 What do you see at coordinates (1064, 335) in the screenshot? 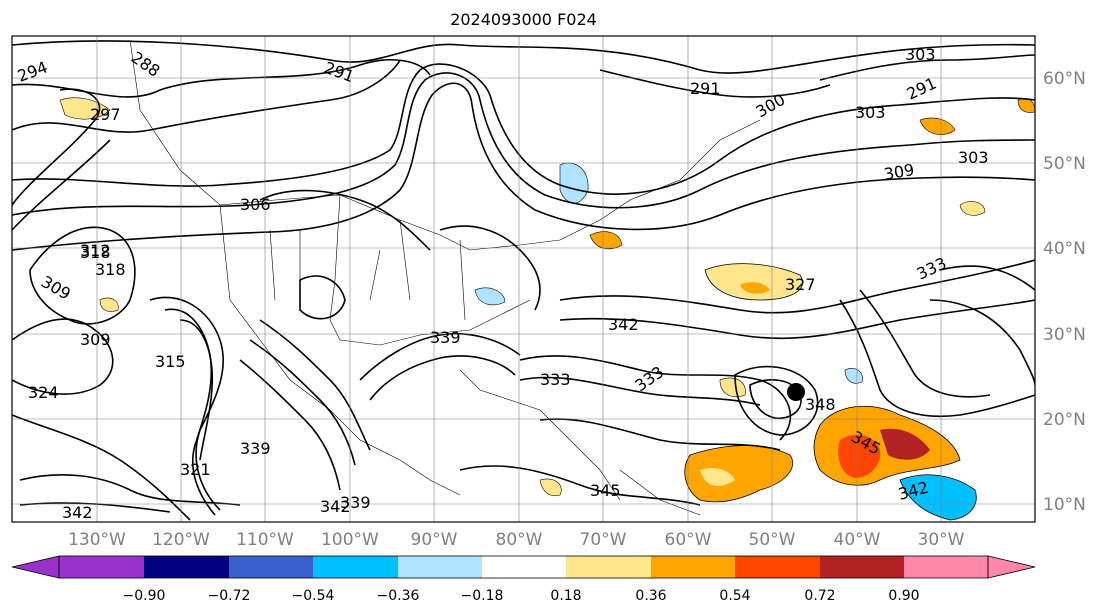
I see `lat-label: 30°N` at bounding box center [1064, 335].